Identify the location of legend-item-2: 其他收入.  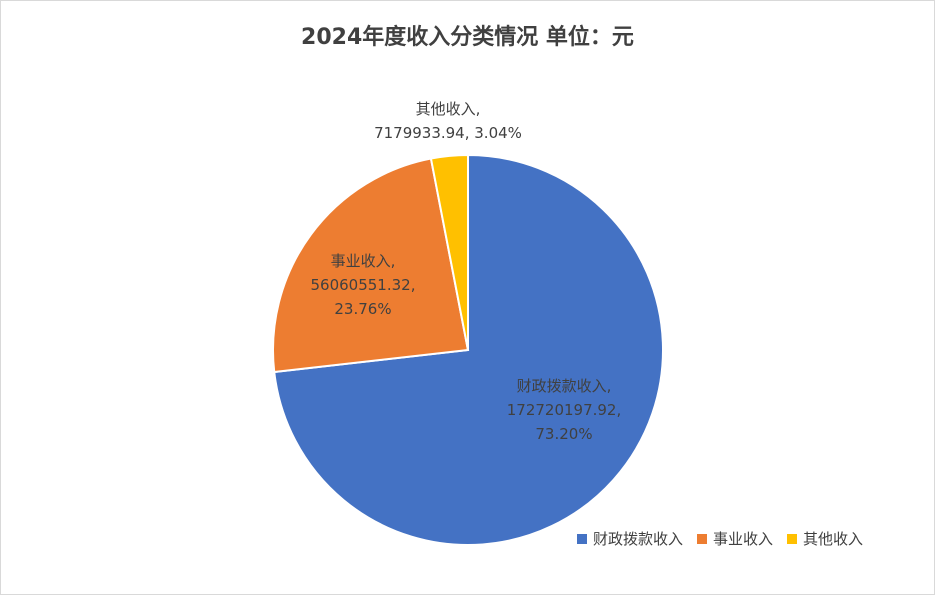
(825, 538).